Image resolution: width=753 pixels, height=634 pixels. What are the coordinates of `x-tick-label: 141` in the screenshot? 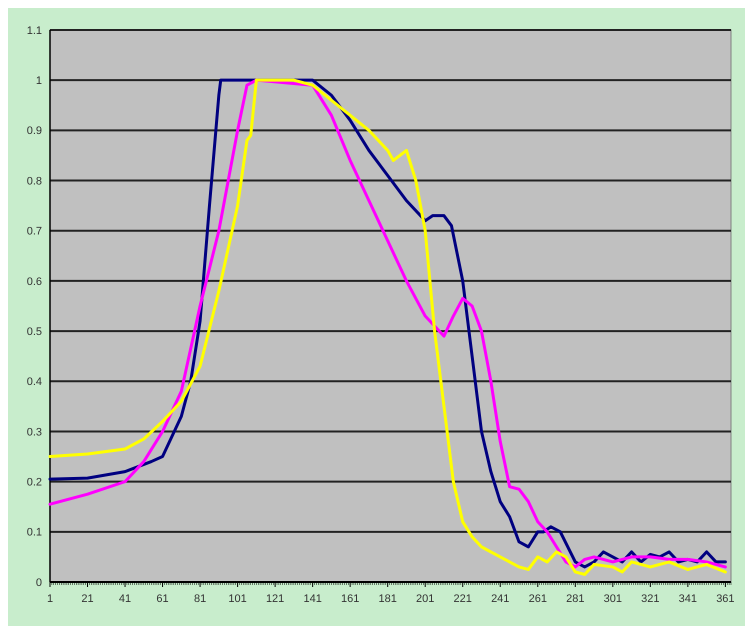 It's located at (312, 599).